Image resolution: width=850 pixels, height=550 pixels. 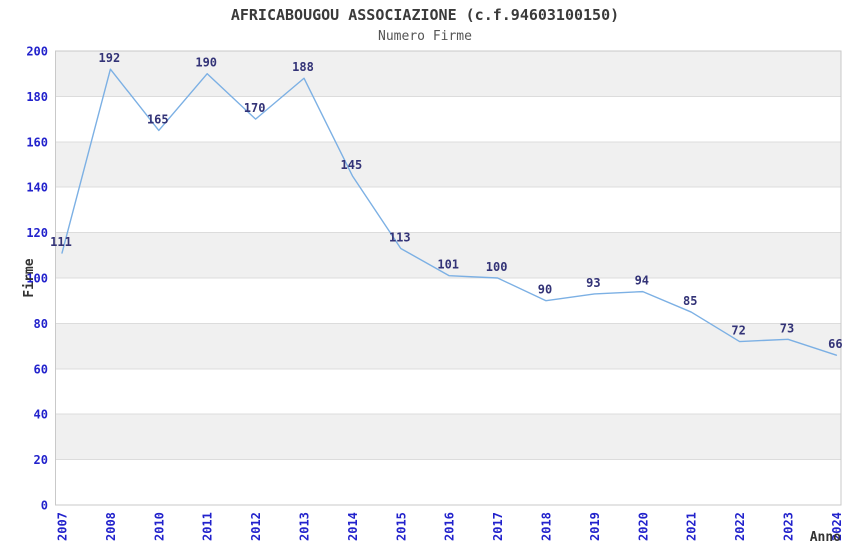 What do you see at coordinates (37, 188) in the screenshot?
I see `y-tick-label: 140` at bounding box center [37, 188].